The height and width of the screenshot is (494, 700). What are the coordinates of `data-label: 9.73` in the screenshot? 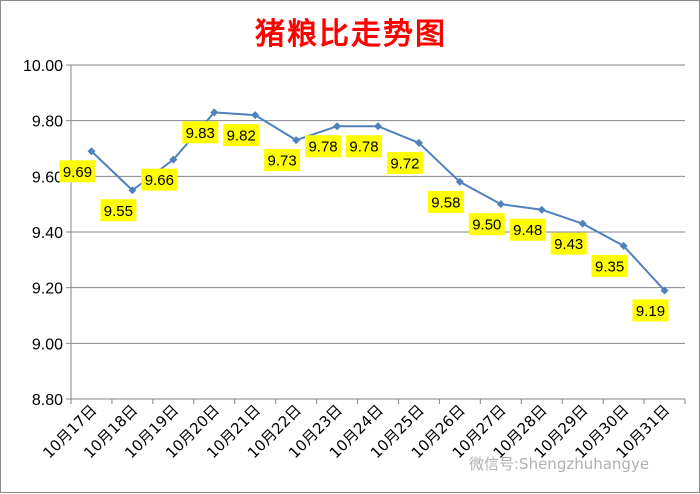 It's located at (282, 161).